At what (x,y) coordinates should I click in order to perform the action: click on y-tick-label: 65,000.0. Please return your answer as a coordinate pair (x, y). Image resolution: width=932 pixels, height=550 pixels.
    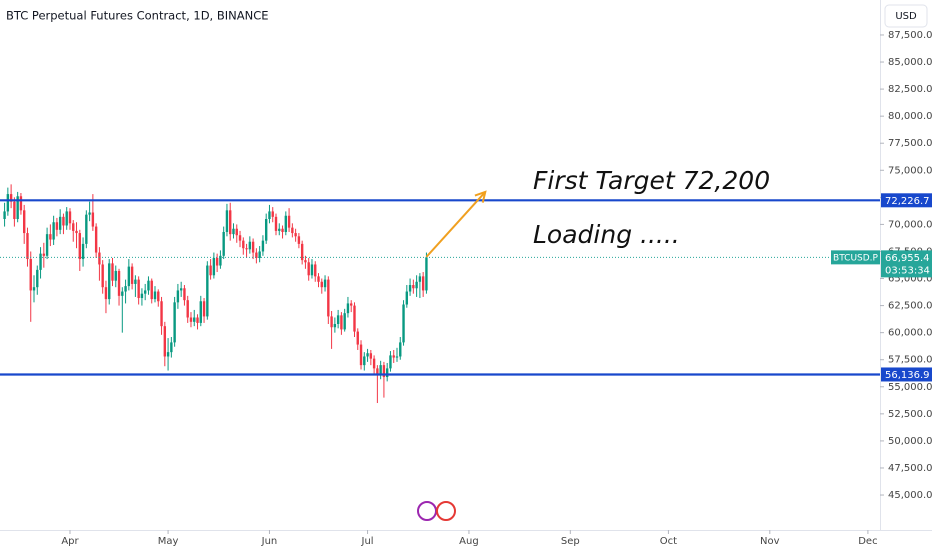
    Looking at the image, I should click on (910, 279).